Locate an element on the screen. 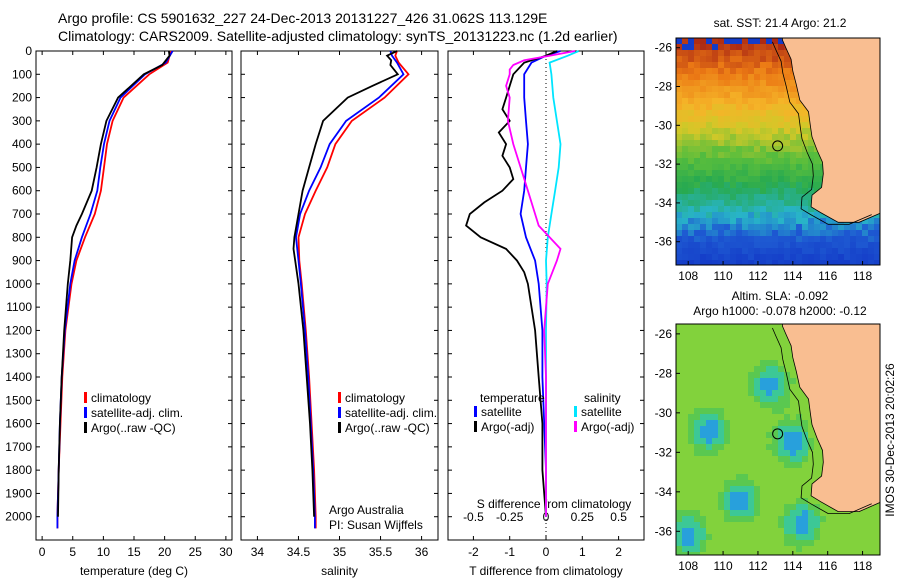 The image size is (900, 580). longitude-tick-label: 114 is located at coordinates (792, 566).